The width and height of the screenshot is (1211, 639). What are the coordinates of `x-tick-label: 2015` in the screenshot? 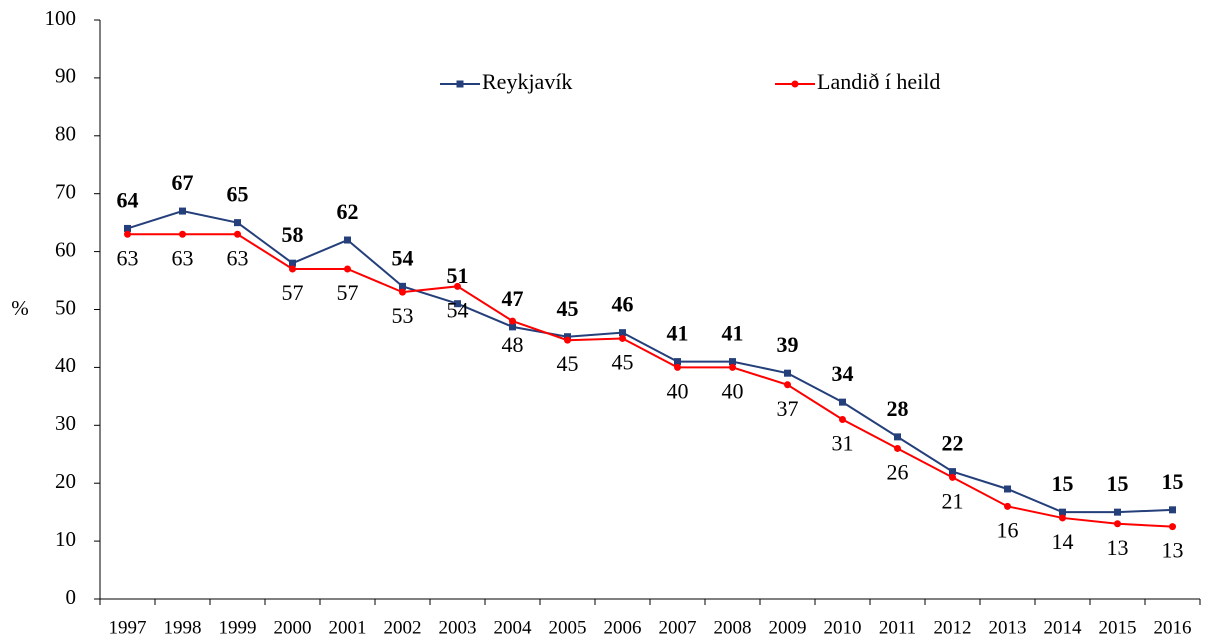 It's located at (1118, 627).